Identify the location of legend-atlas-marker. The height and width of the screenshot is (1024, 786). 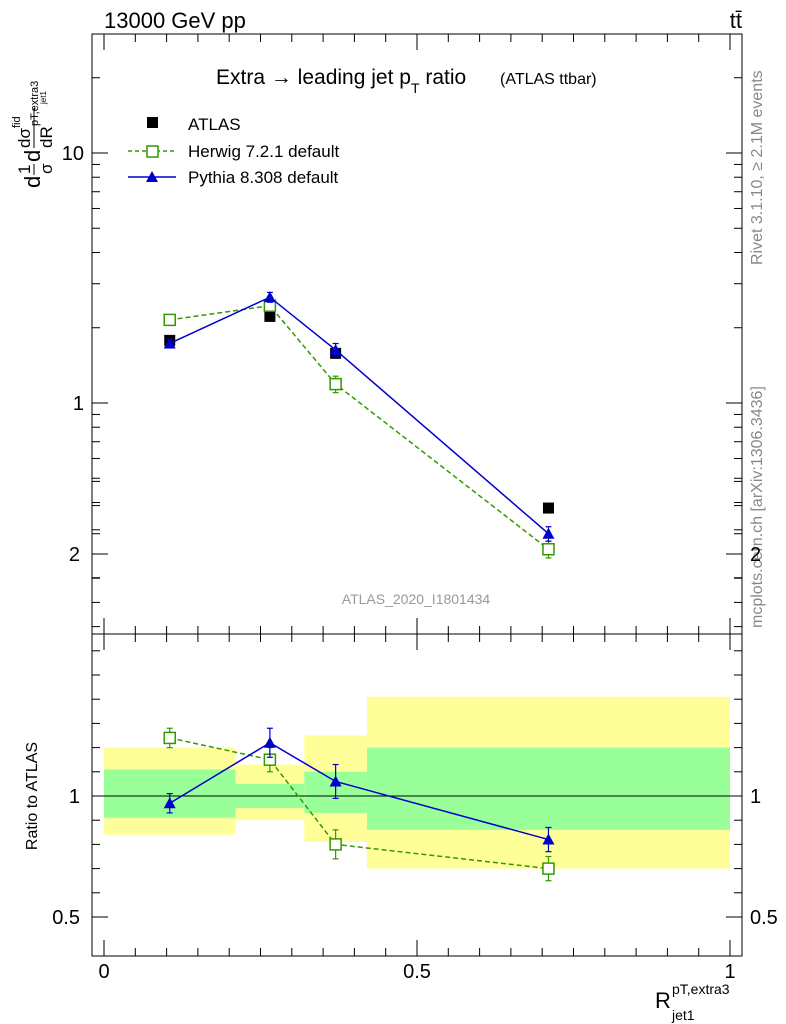
(152, 122).